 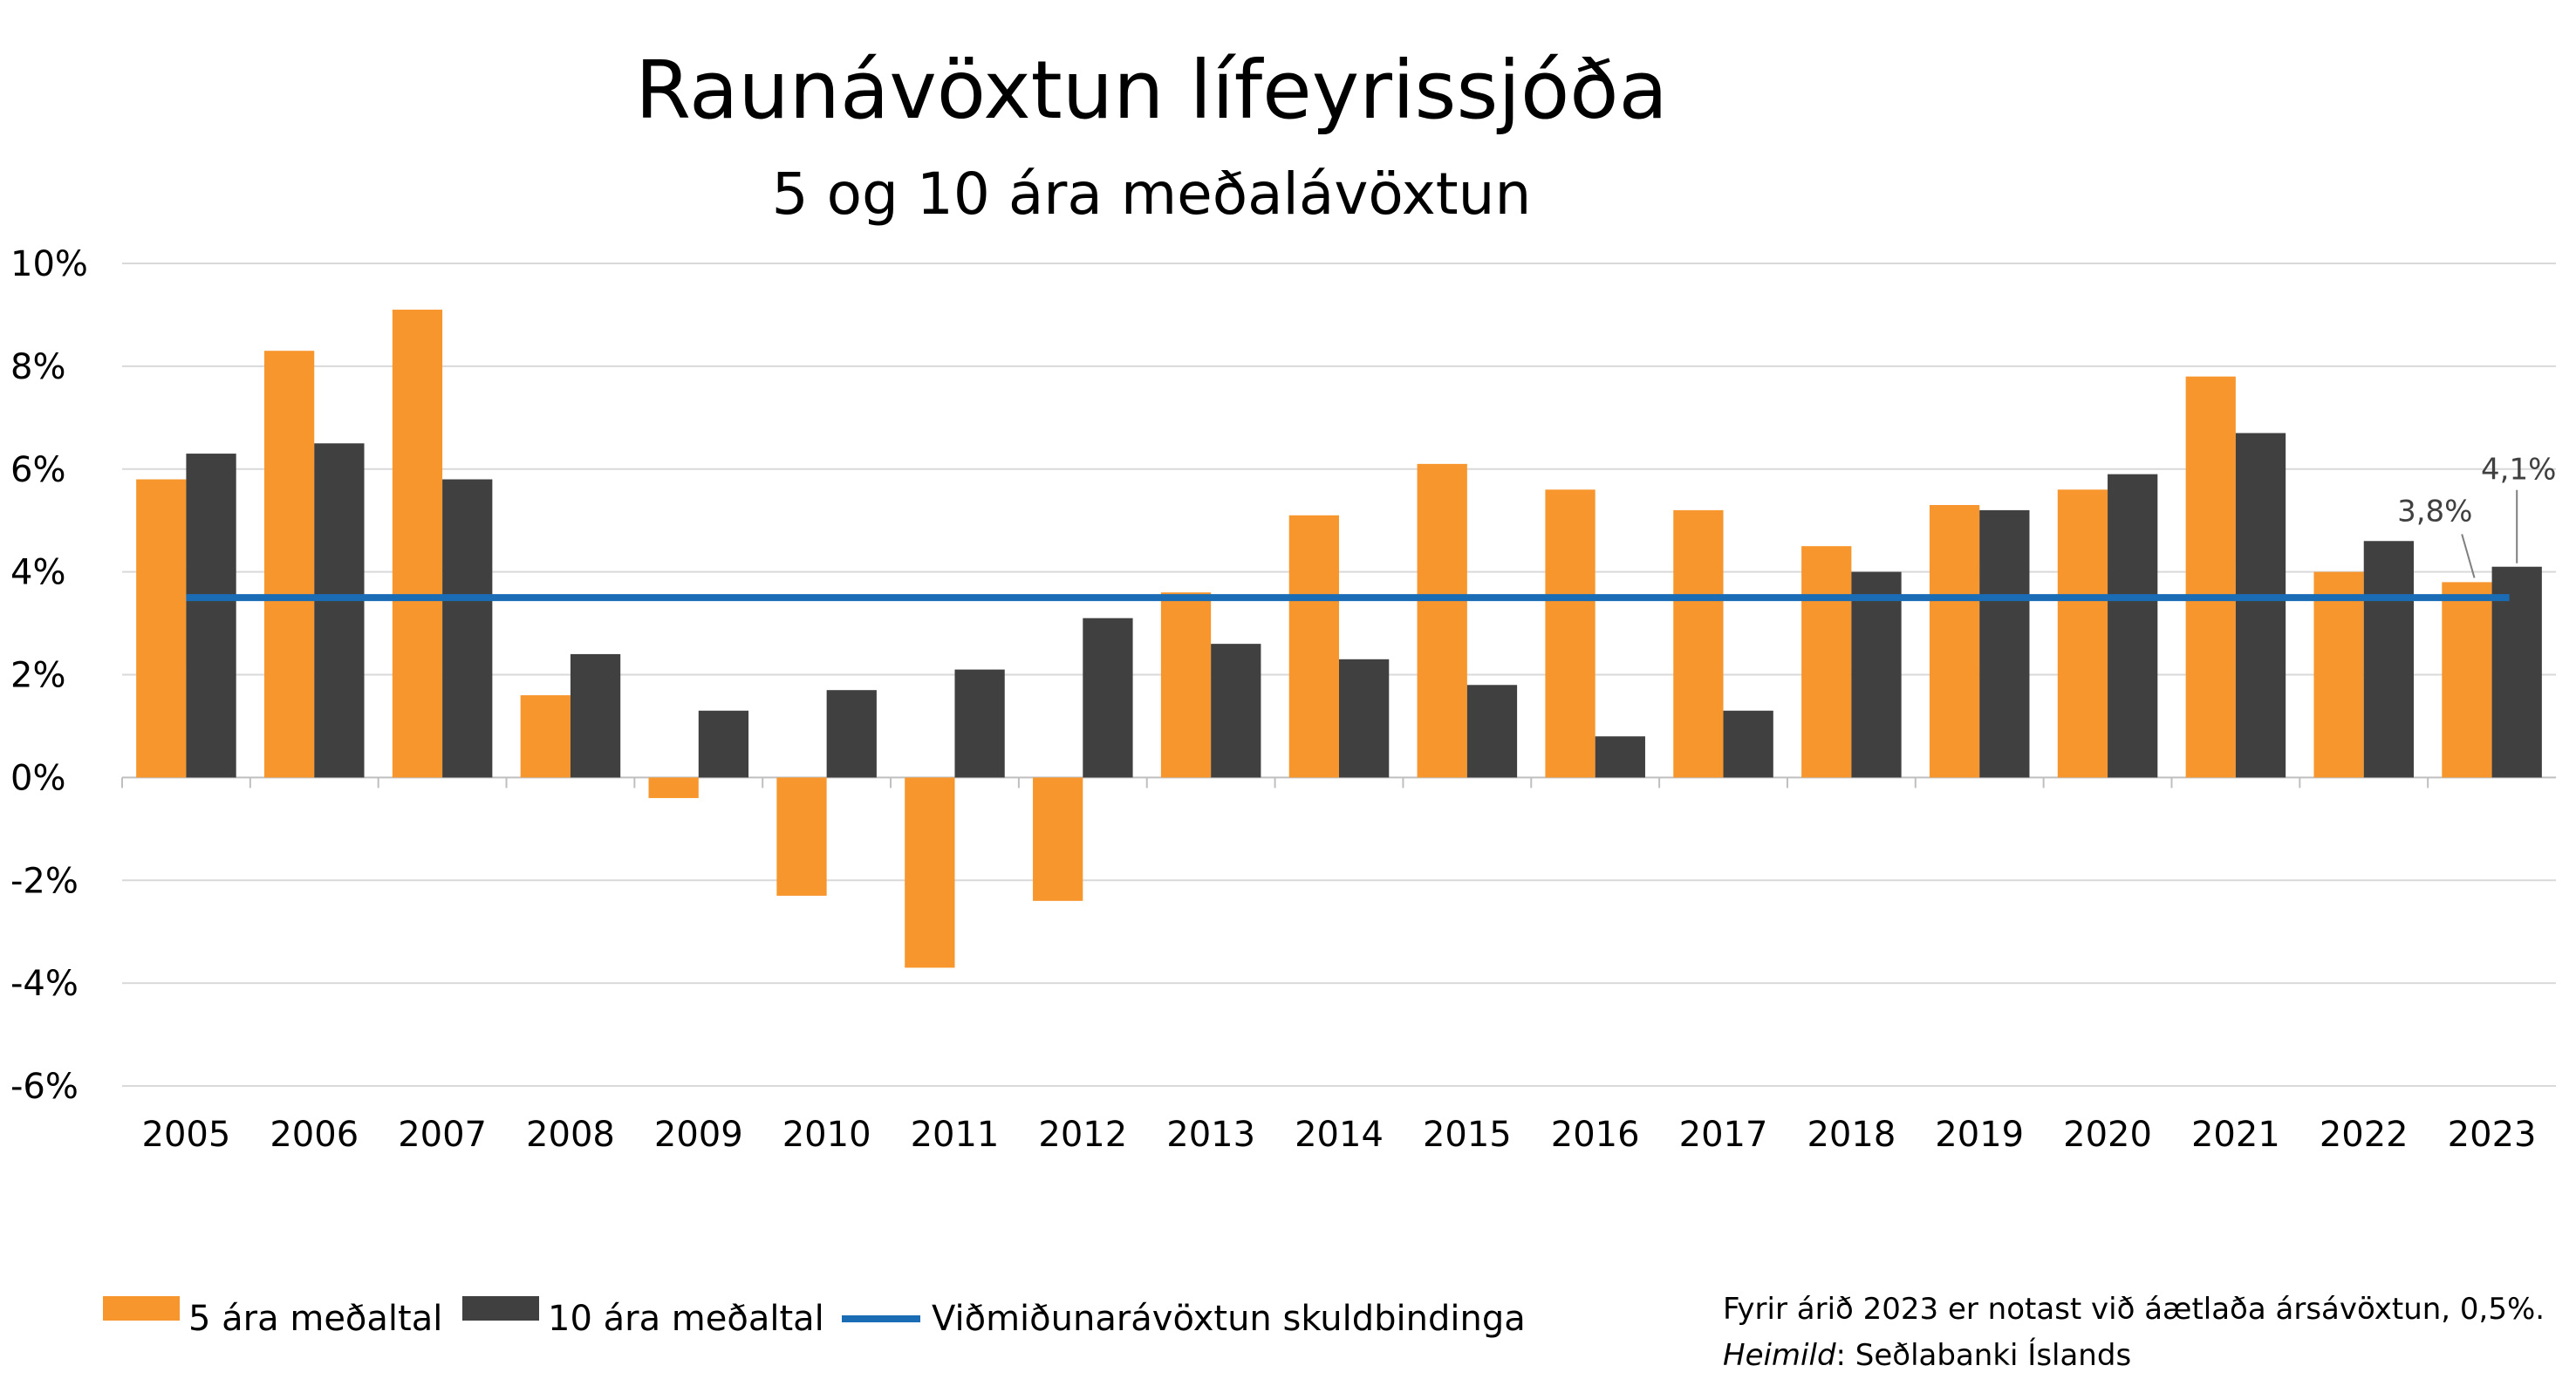 I want to click on bar-five-year-2013, so click(x=1186, y=685).